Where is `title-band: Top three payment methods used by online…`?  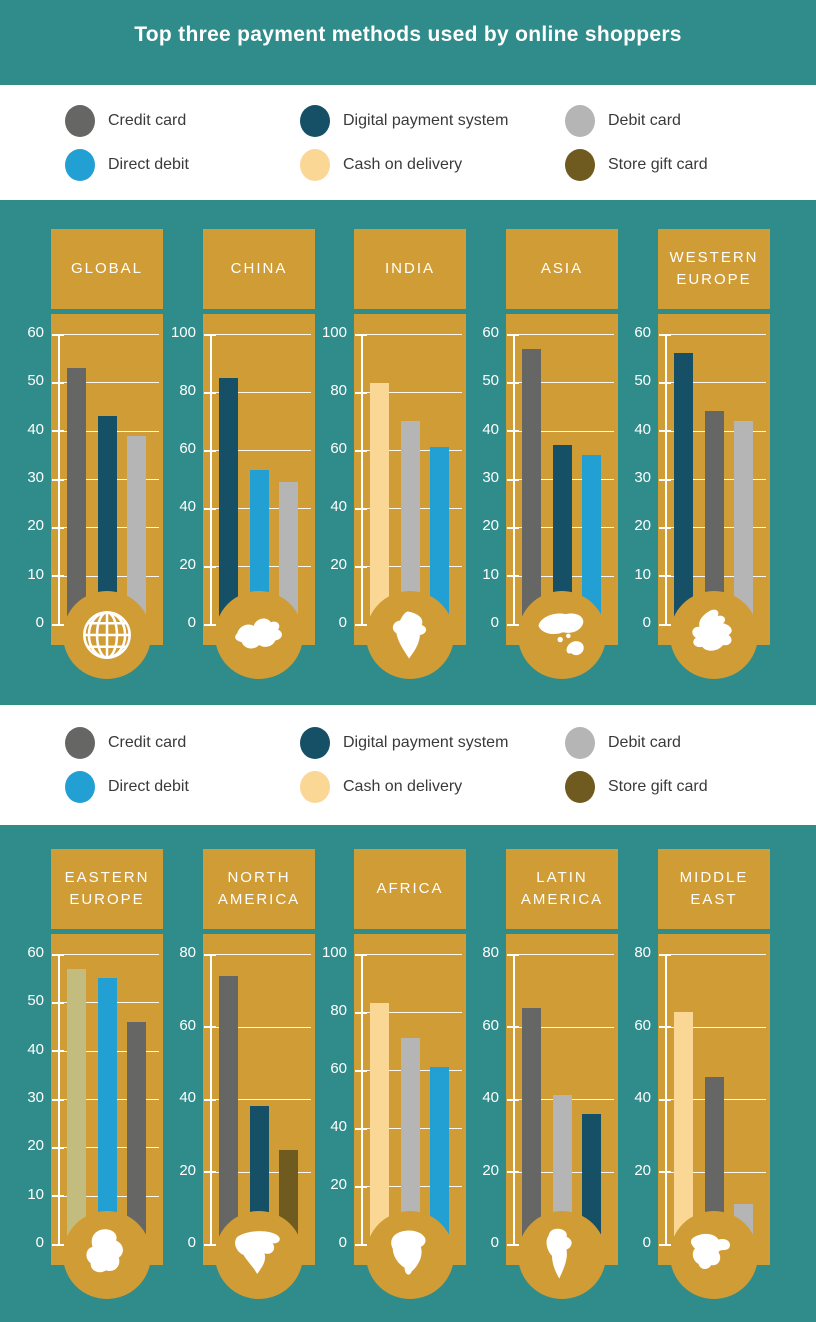 title-band: Top three payment methods used by online… is located at coordinates (408, 42).